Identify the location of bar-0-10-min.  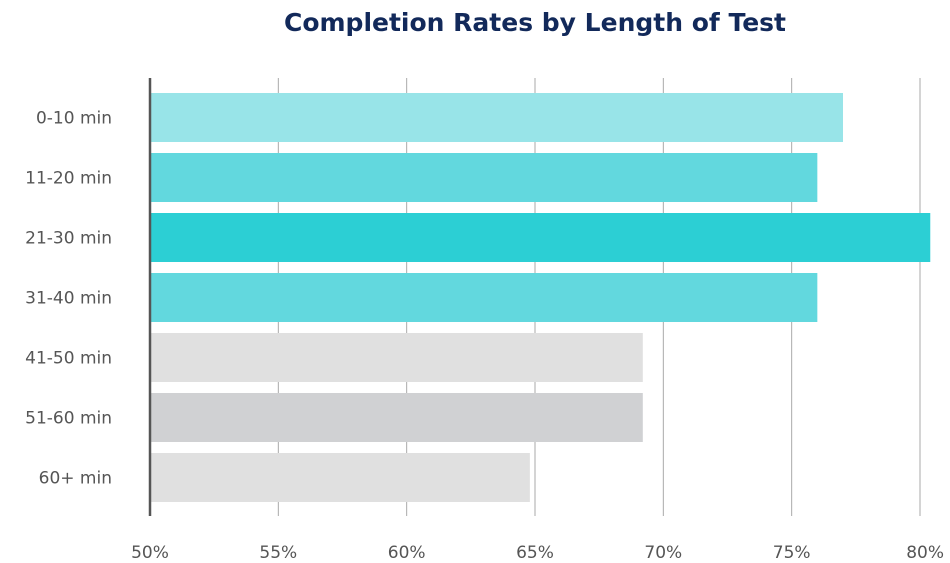
(496, 117).